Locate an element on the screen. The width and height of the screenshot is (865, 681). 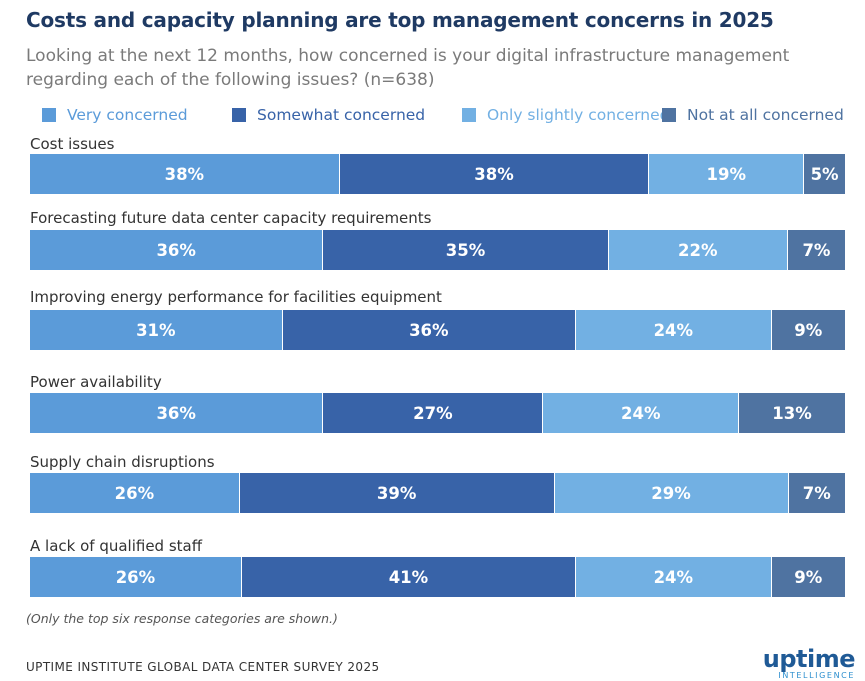
legend-item: Somewhat concerned is located at coordinates (328, 115).